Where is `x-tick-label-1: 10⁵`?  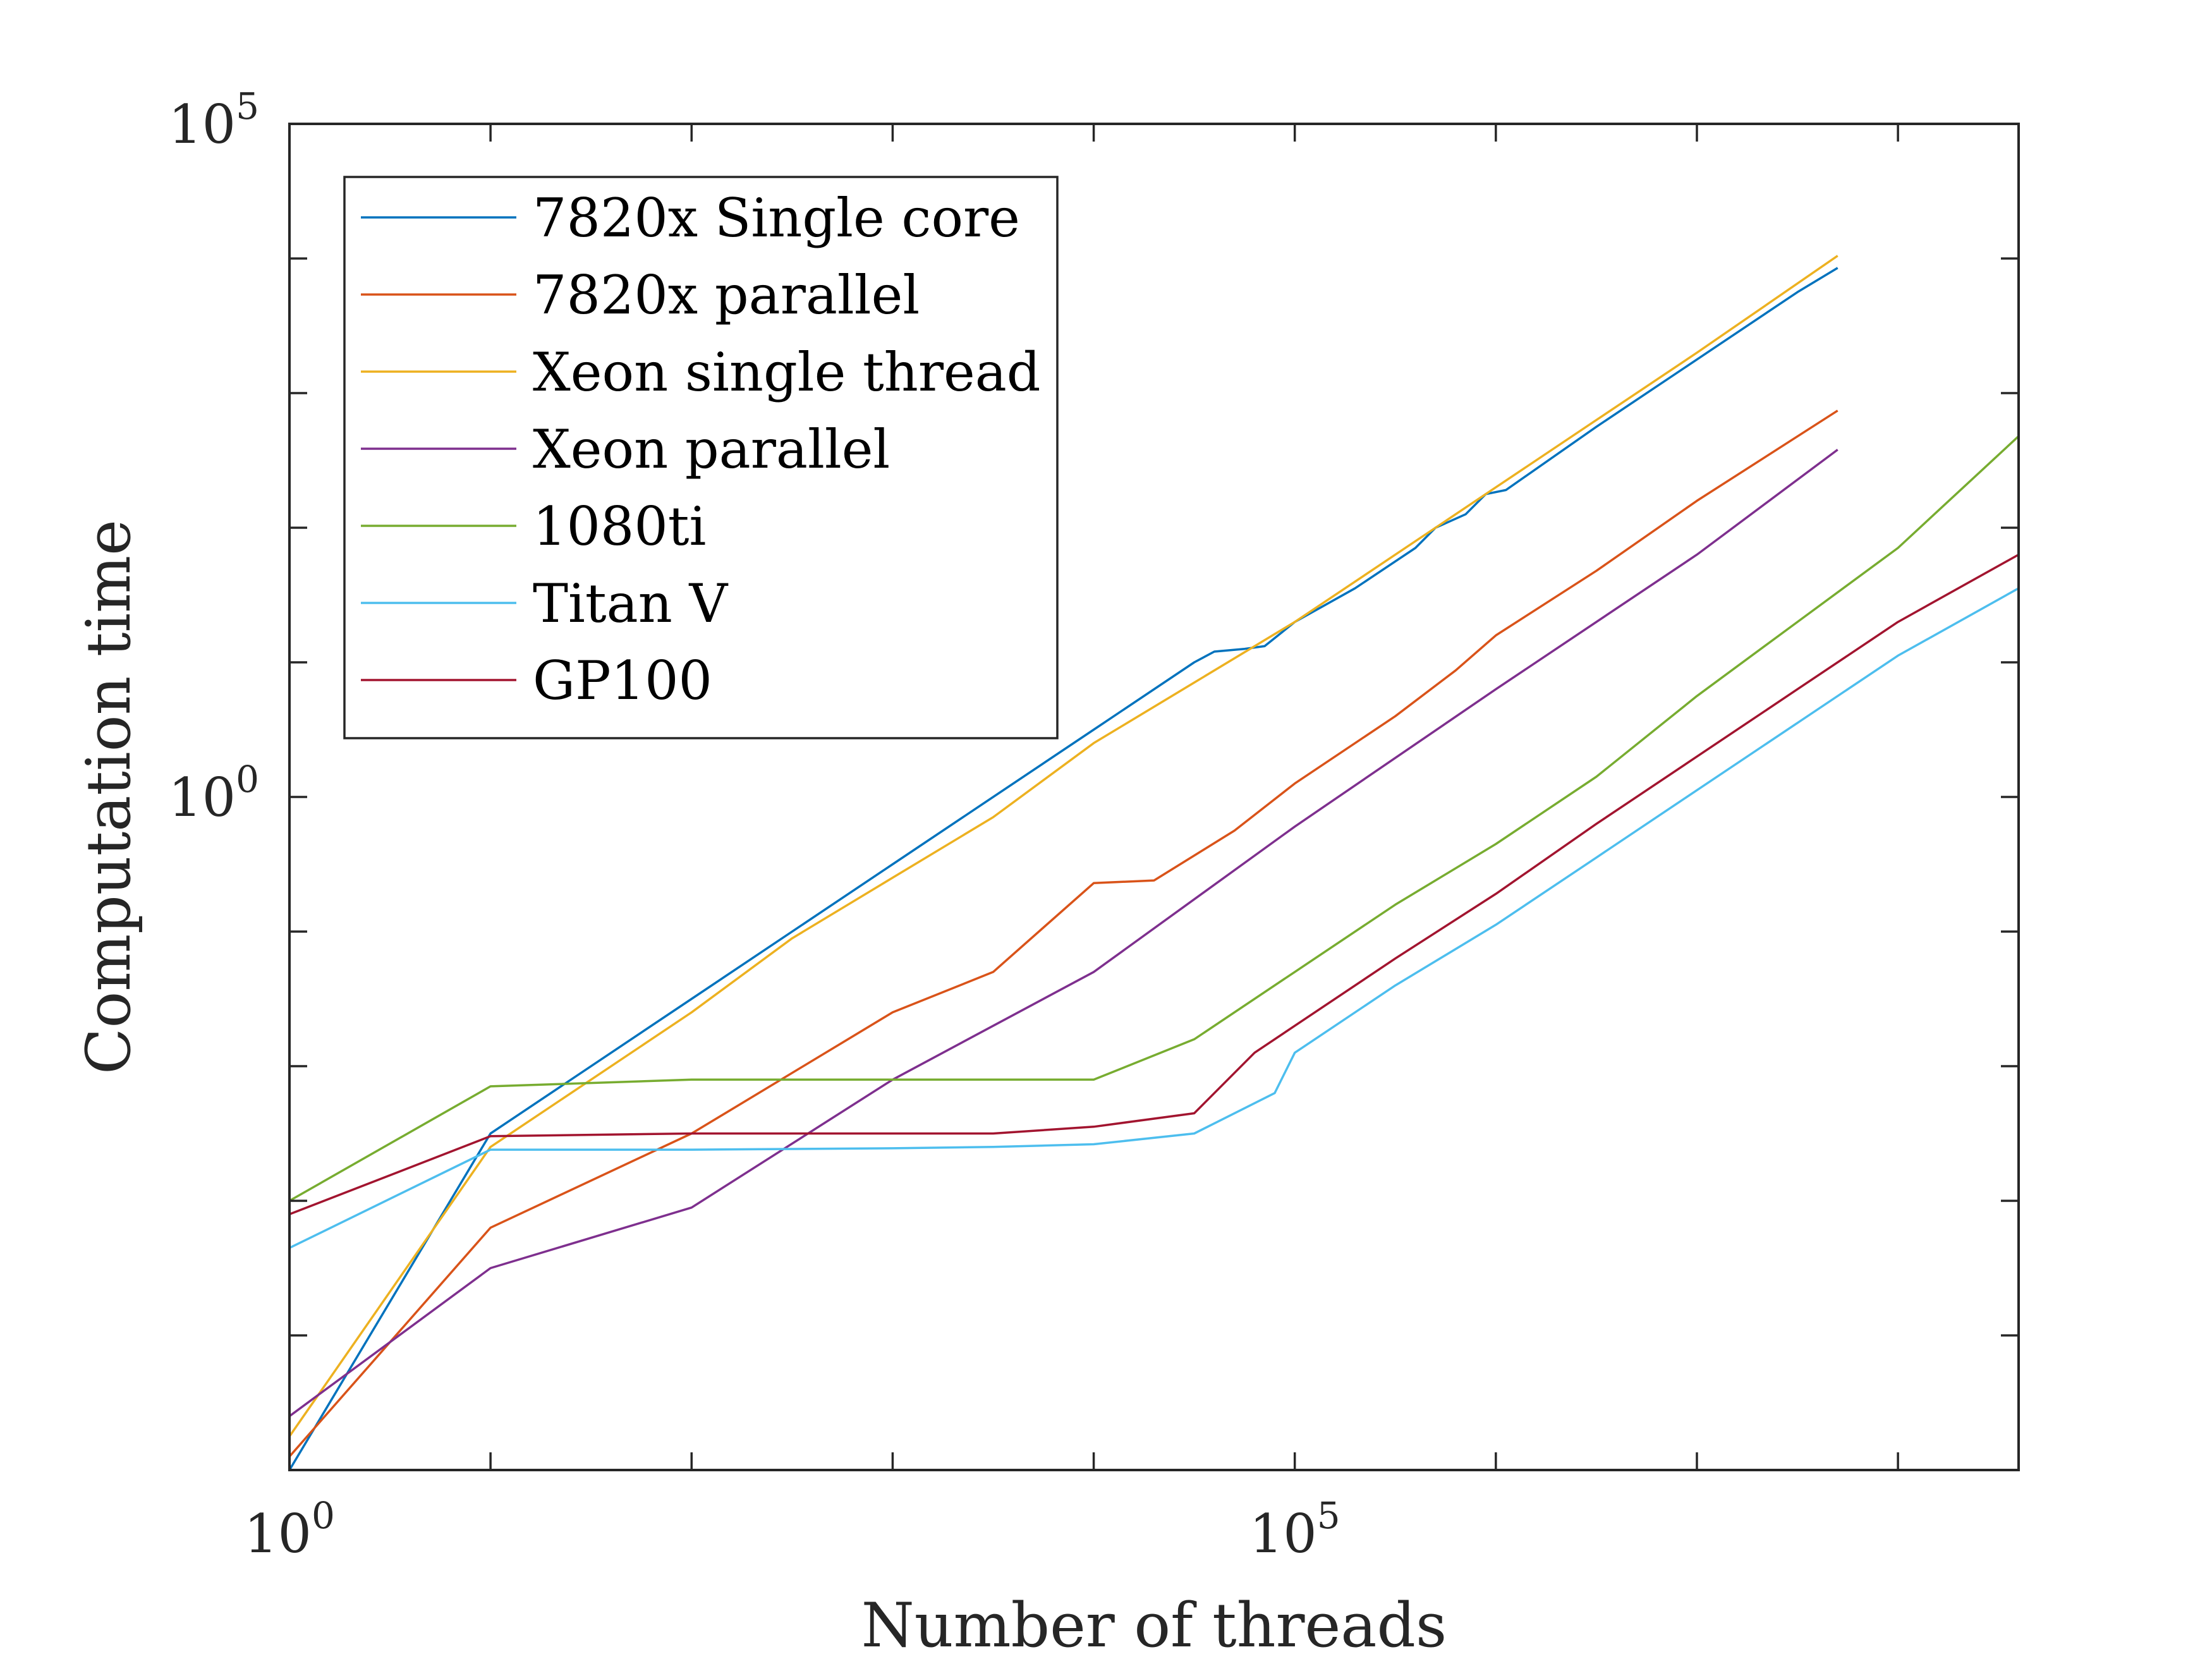 x-tick-label-1: 10⁵ is located at coordinates (1294, 1529).